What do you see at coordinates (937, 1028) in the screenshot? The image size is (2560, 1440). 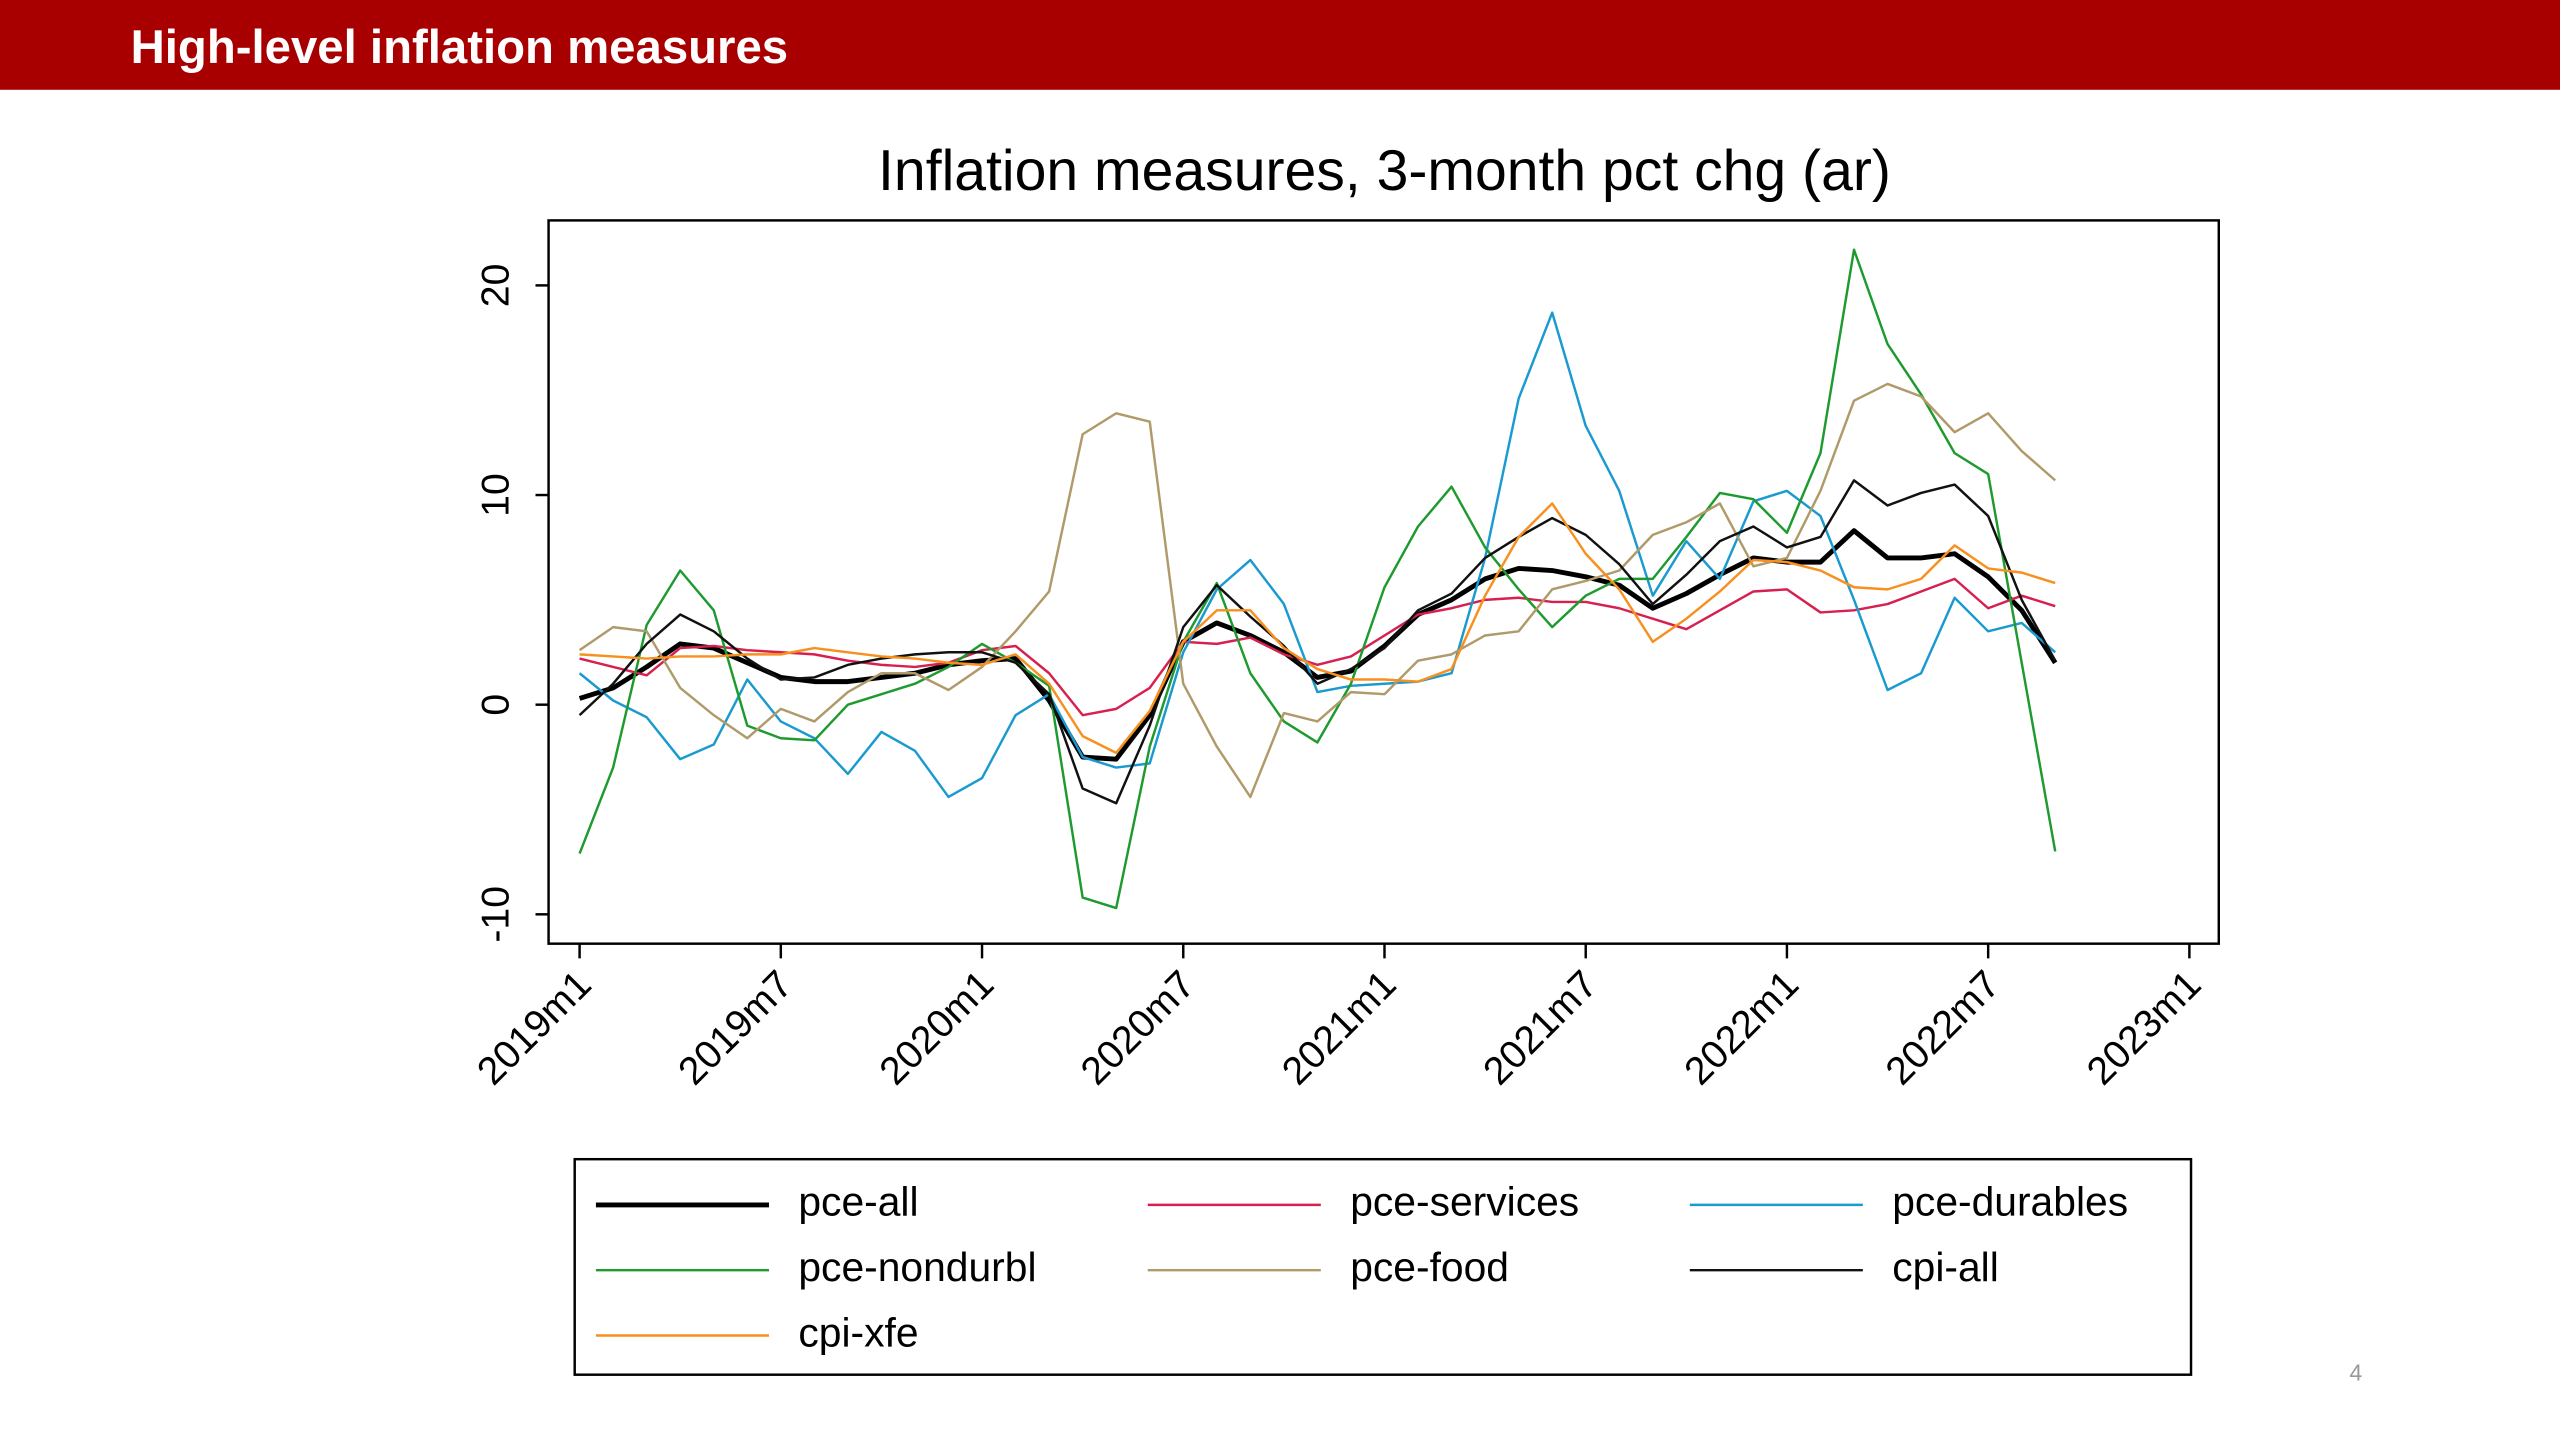 I see `x-tick-label: 2020m1` at bounding box center [937, 1028].